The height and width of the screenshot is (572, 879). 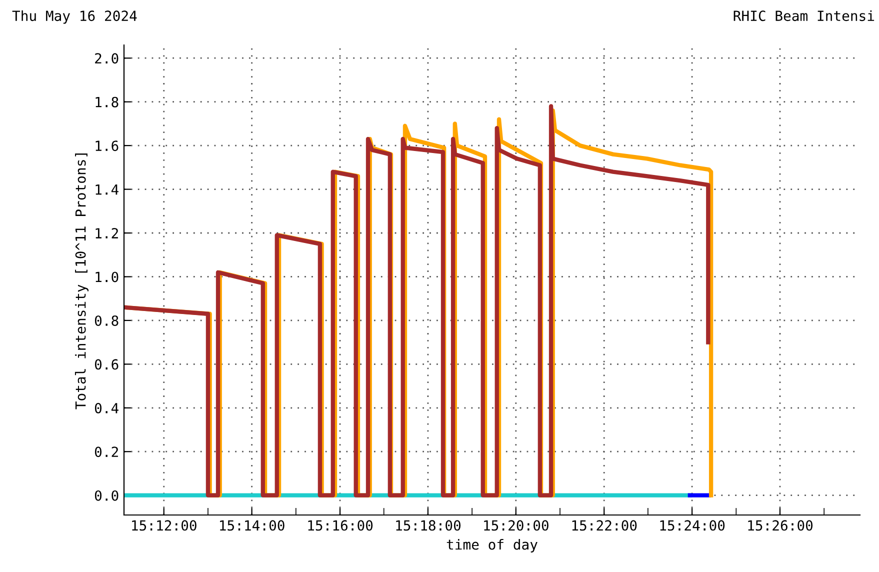 What do you see at coordinates (780, 525) in the screenshot?
I see `x-tick-label: 15:26:00` at bounding box center [780, 525].